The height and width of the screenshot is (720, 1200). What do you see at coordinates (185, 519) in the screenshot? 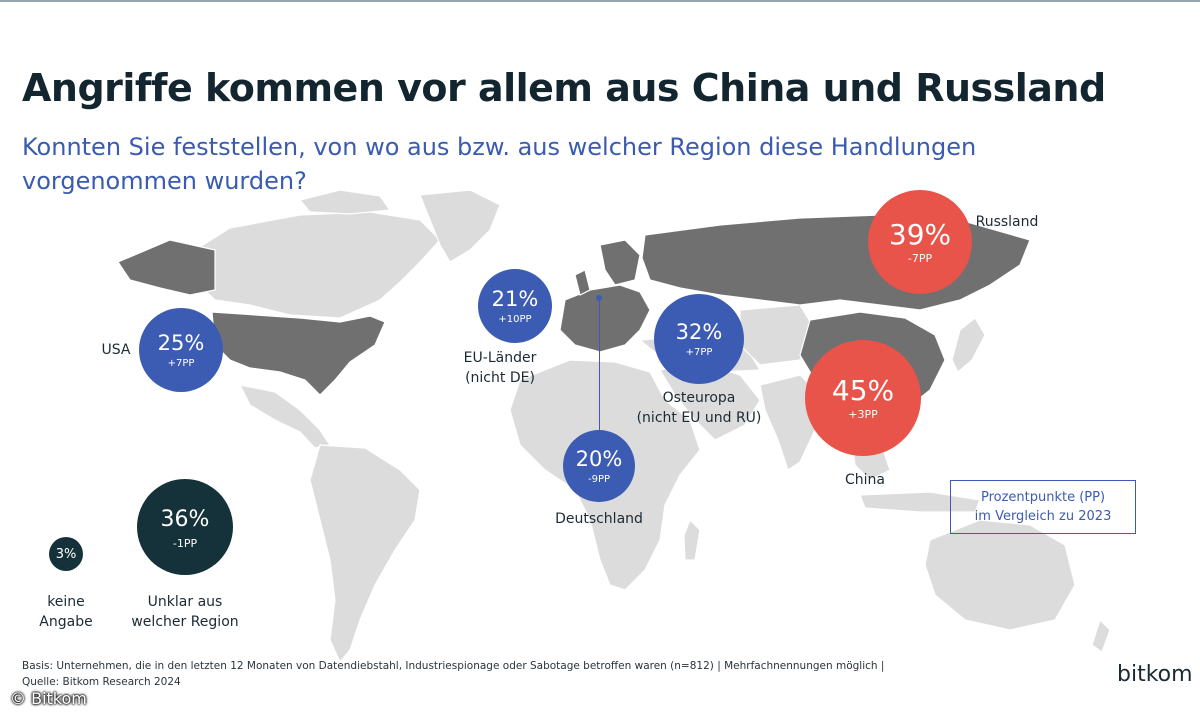
I see `unklar-value: 36%` at bounding box center [185, 519].